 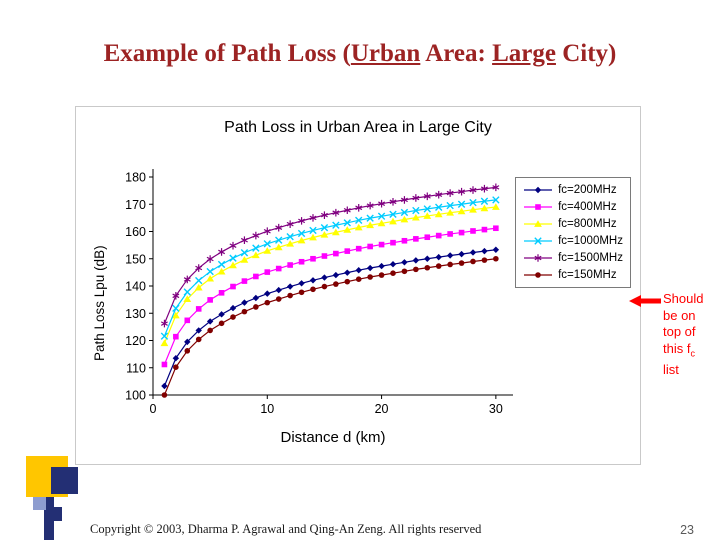 I want to click on svg-text: 100, so click(x=135, y=396).